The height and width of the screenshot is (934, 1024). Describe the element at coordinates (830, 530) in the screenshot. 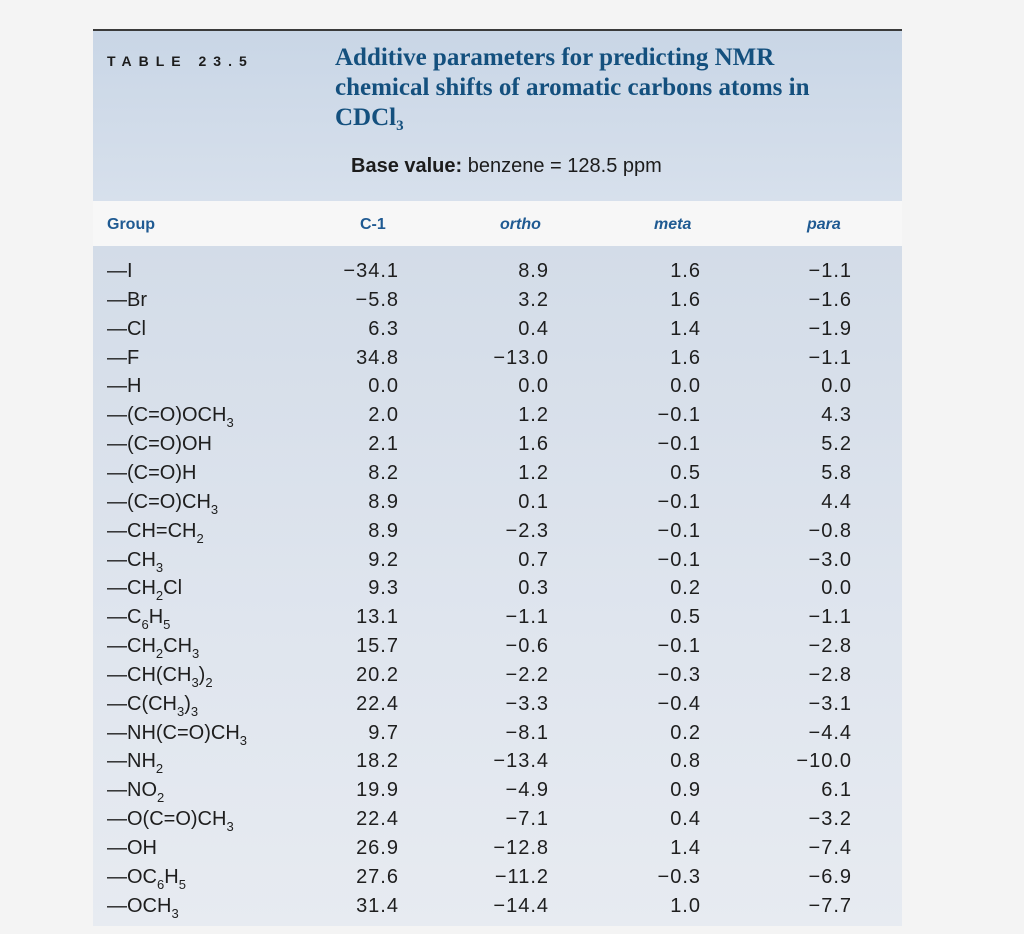

I see `cell-para: −0.8` at that location.